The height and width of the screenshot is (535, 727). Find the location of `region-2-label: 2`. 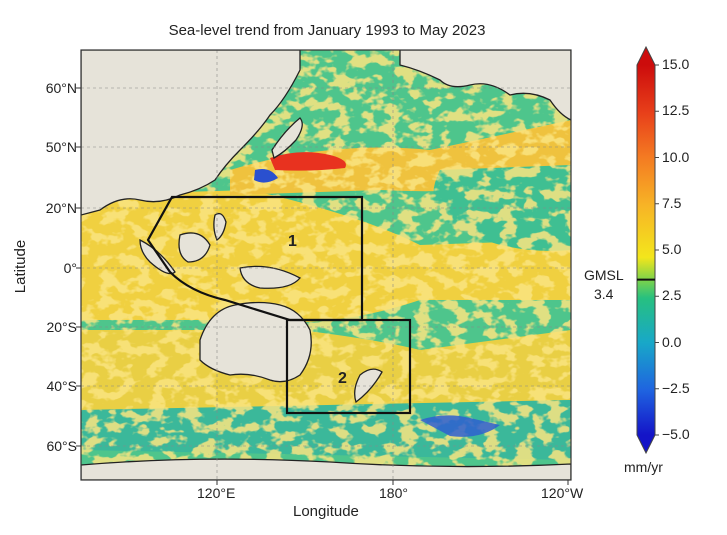

region-2-label: 2 is located at coordinates (342, 378).